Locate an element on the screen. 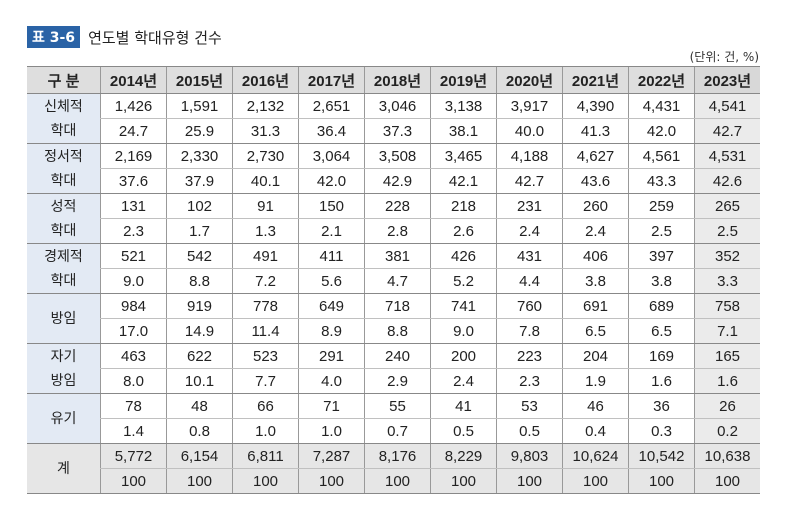 This screenshot has height=512, width=805. table-row-percent: 37.6 37.9 40.1 42.0 42.9 42.1 42.7 43.6 43.3 42.6 is located at coordinates (393, 181).